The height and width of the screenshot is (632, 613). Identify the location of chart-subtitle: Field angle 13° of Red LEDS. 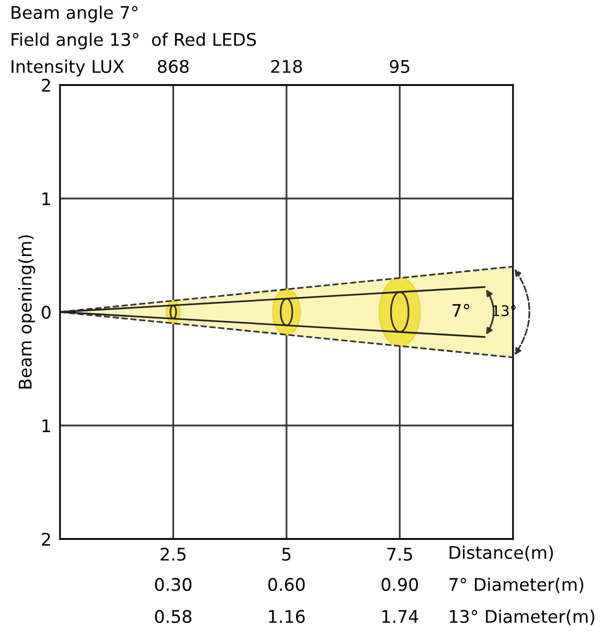
(134, 41).